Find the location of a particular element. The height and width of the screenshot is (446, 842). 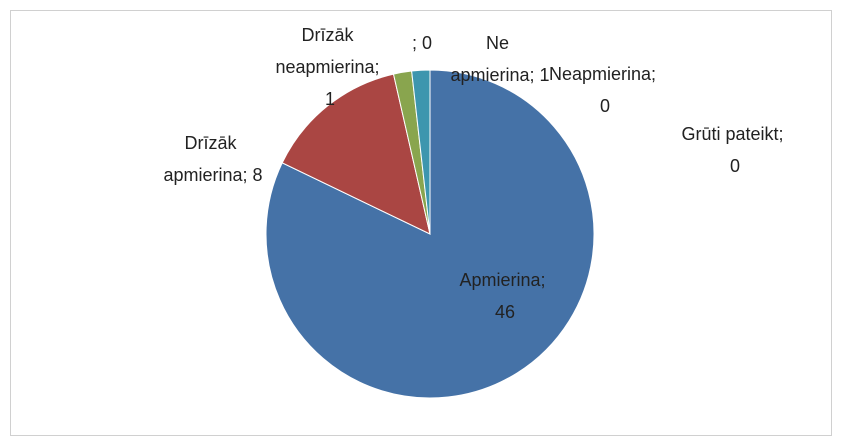

data-label: ; 0 is located at coordinates (422, 43).